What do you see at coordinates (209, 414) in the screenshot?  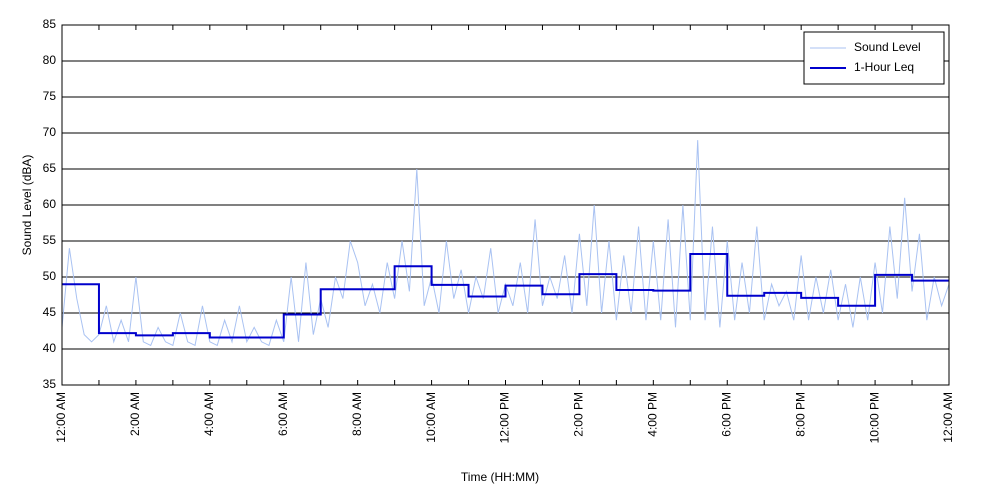 I see `x-tick-label: 4:00 AM` at bounding box center [209, 414].